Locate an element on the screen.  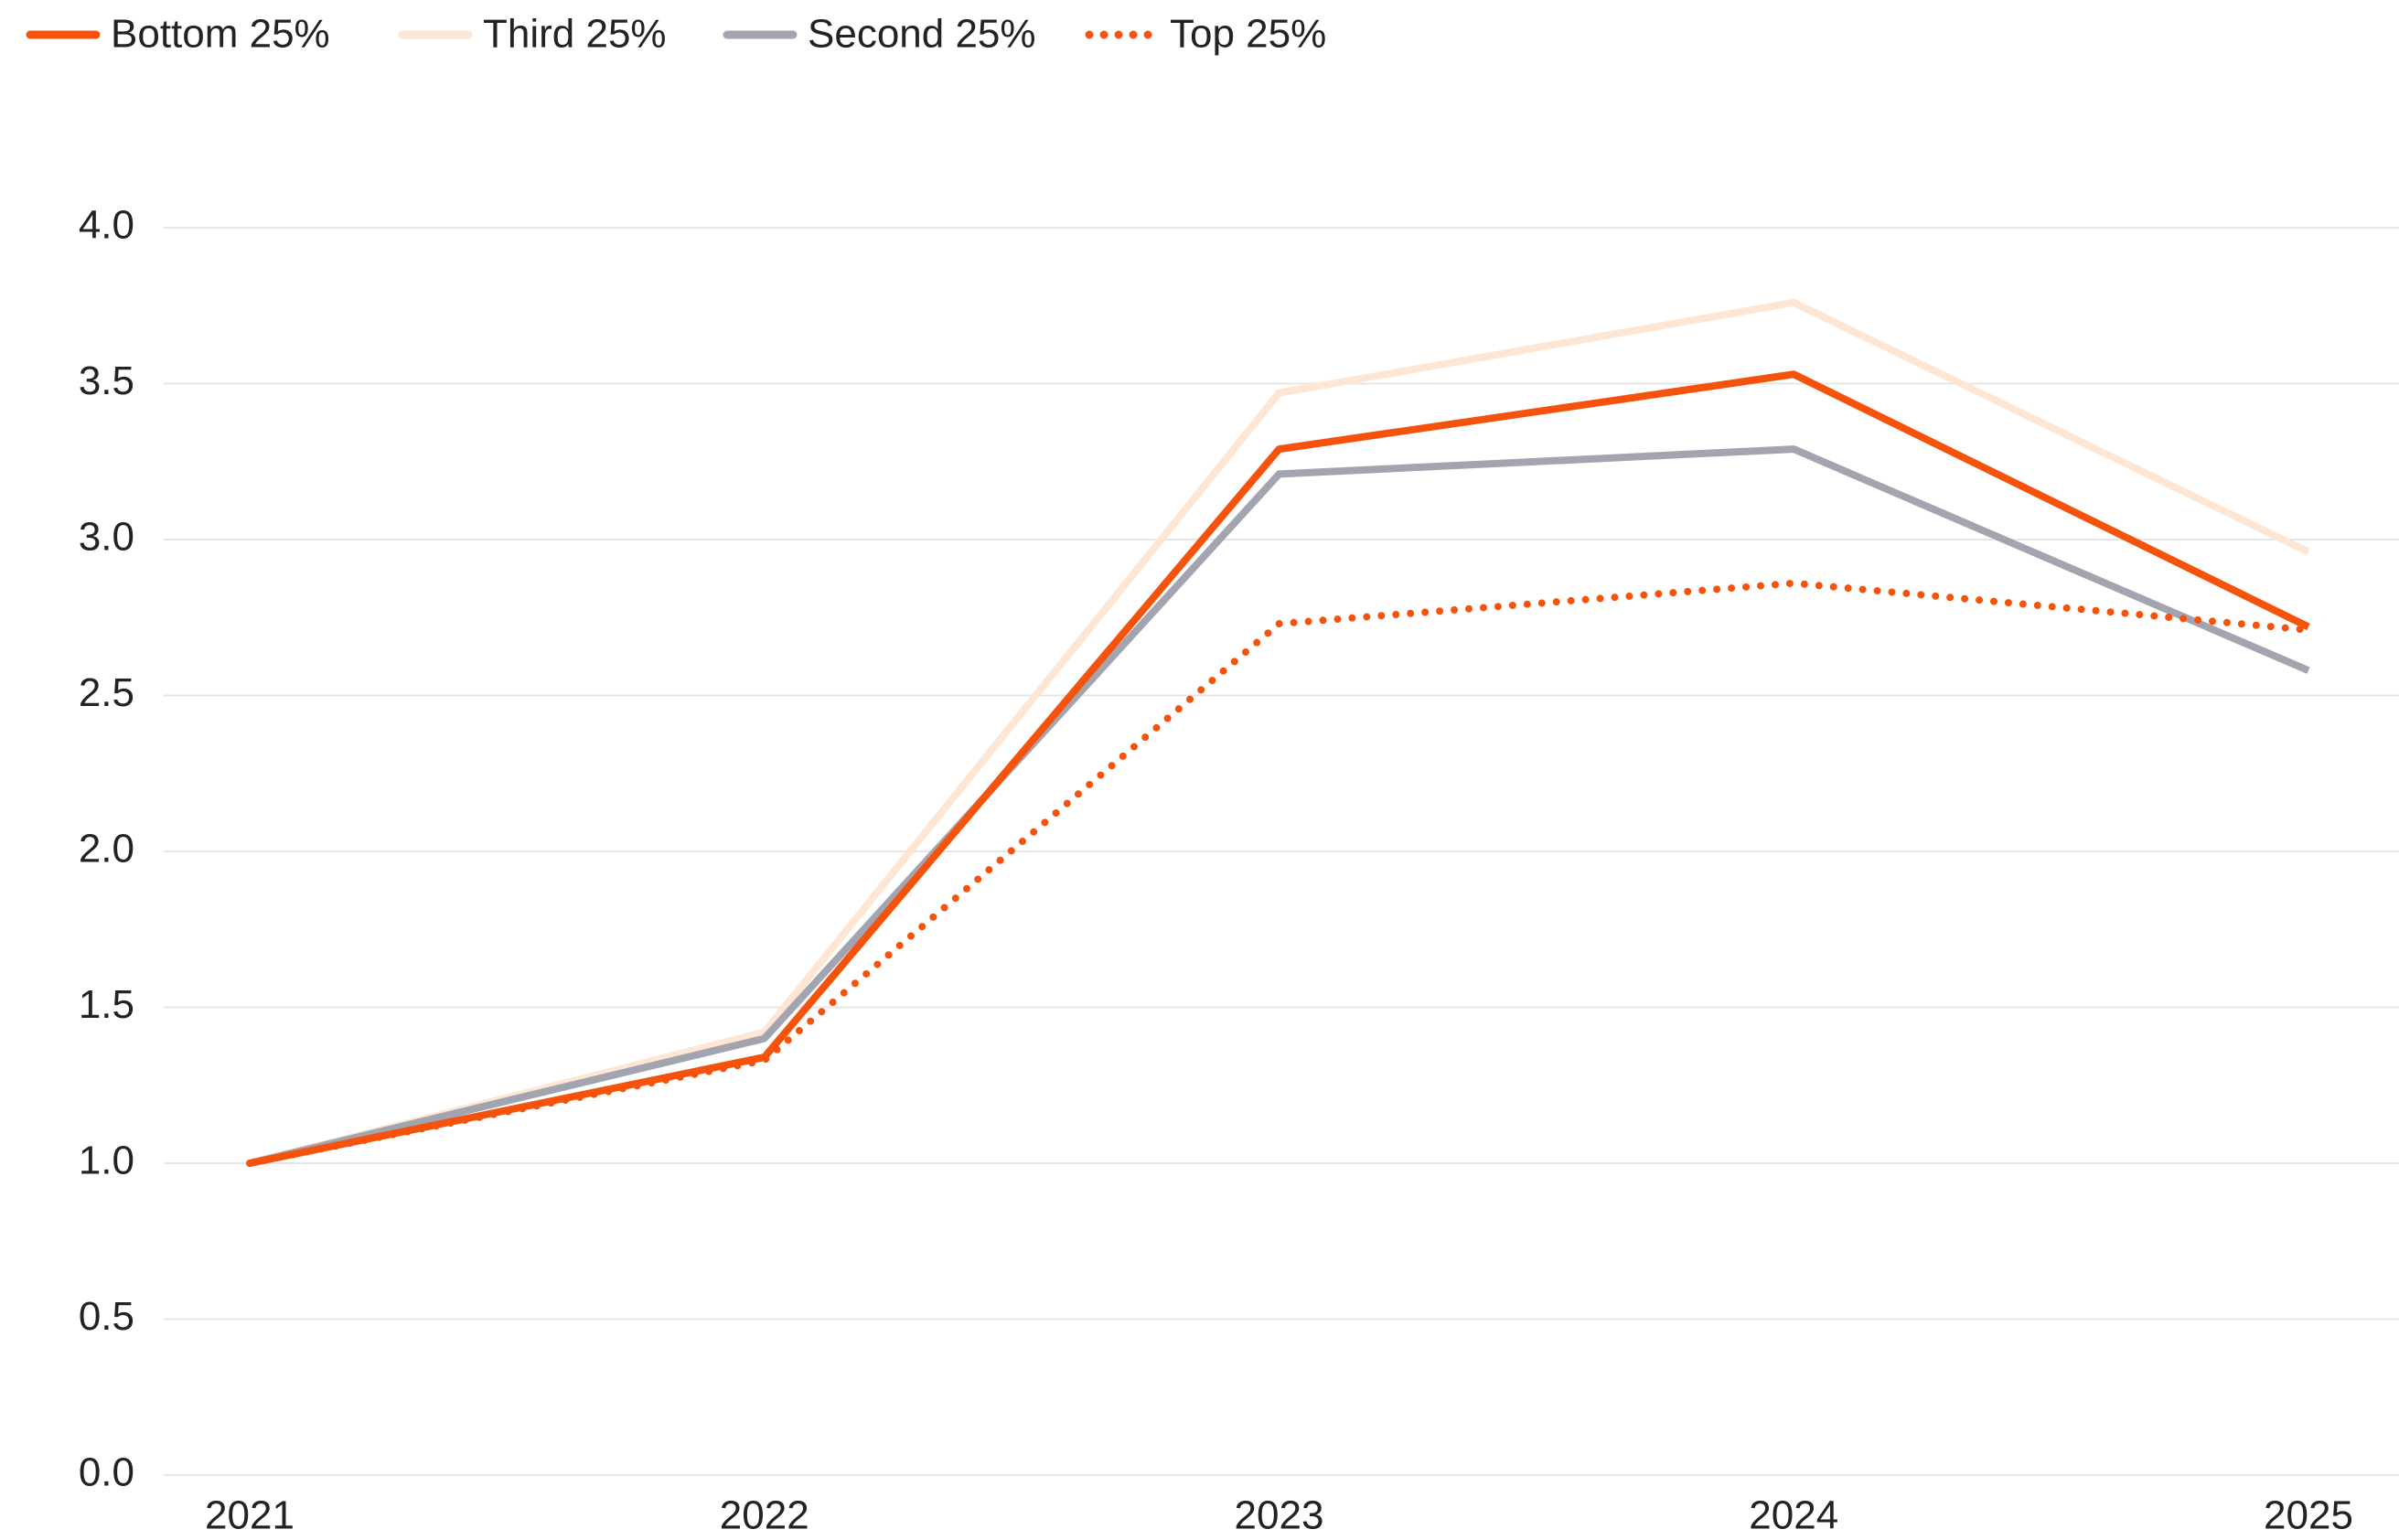
legend-label: Bottom 25% is located at coordinates (220, 34).